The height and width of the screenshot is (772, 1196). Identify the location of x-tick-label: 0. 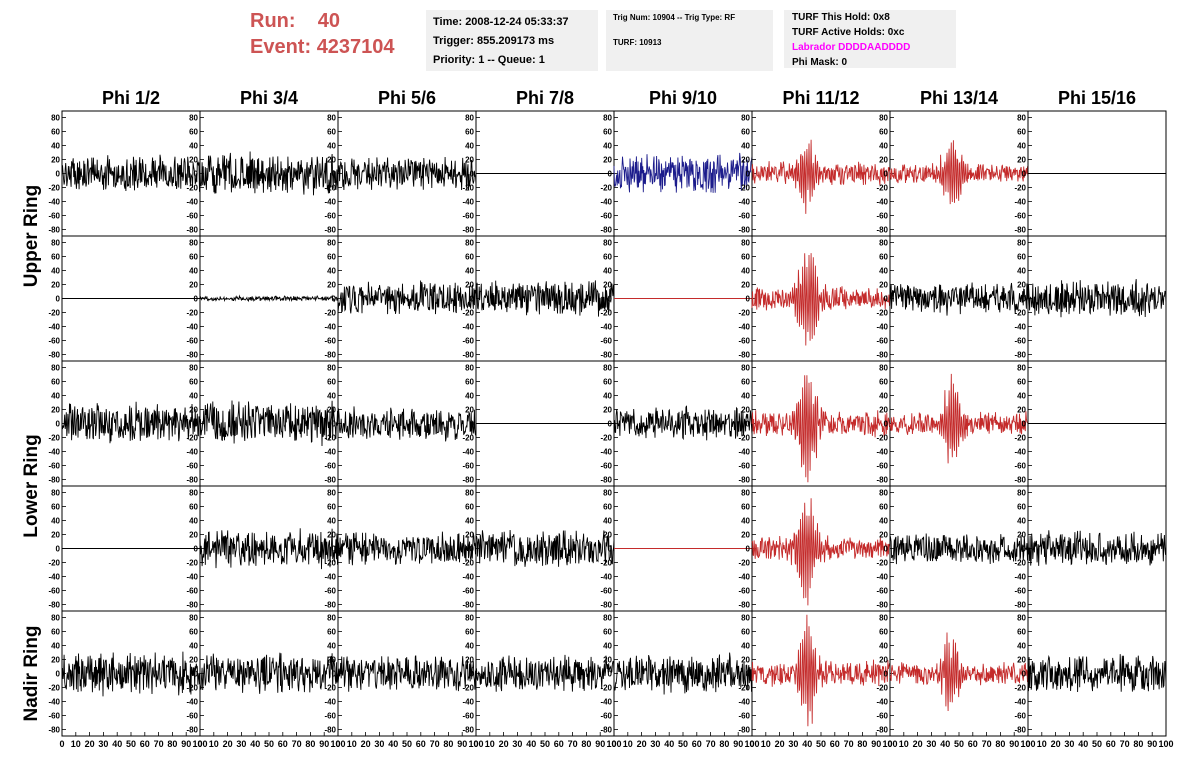
(475, 744).